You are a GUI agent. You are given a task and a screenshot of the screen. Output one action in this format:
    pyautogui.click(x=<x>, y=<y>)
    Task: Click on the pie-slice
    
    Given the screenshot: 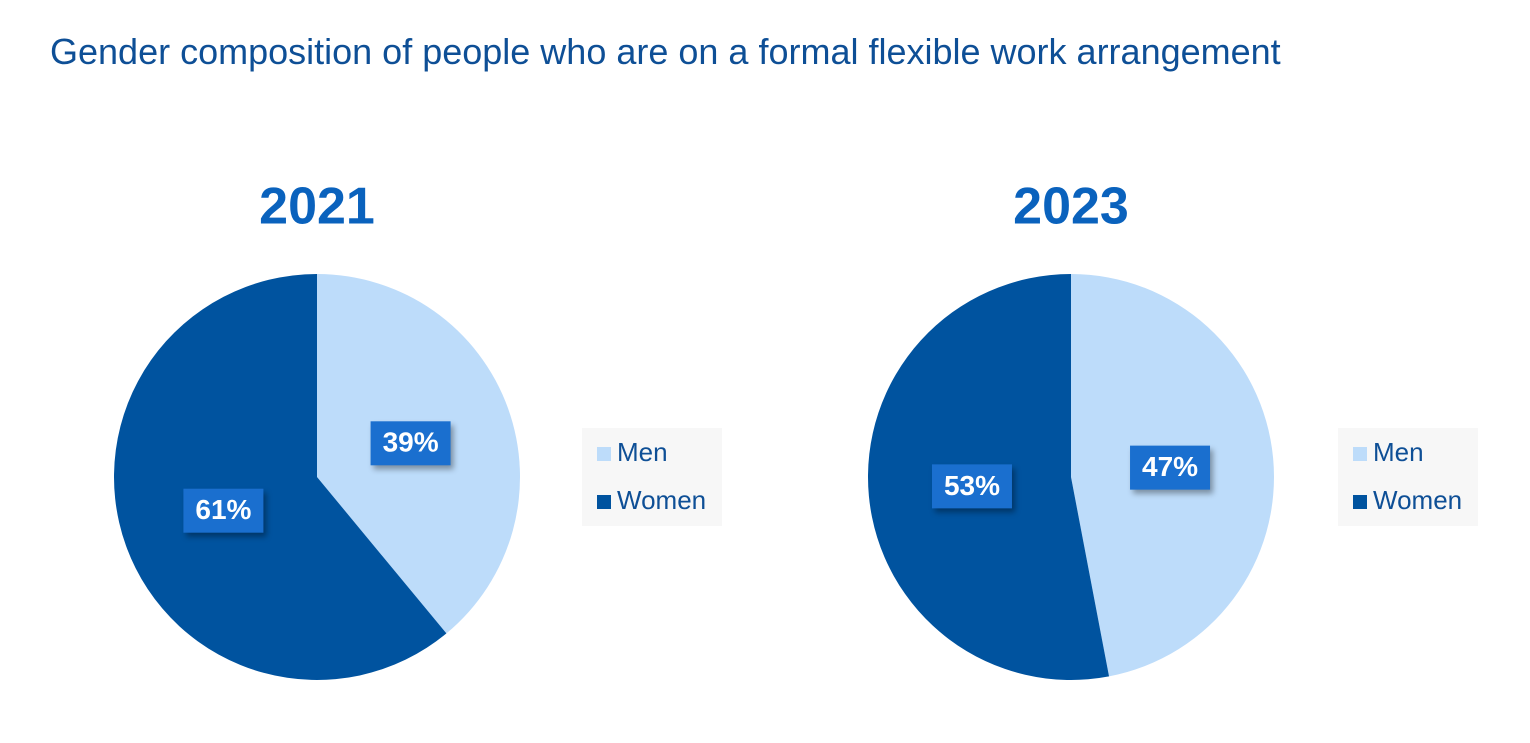 What is the action you would take?
    pyautogui.click(x=280, y=477)
    